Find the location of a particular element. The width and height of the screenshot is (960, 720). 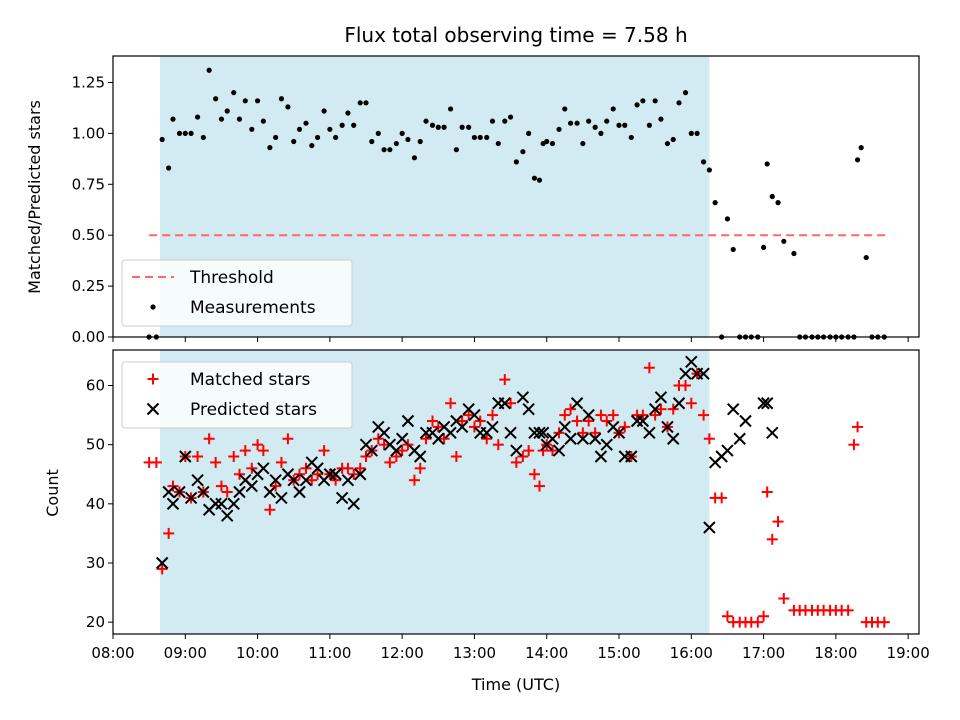

bottom-ytick-label: 20 is located at coordinates (95, 622).